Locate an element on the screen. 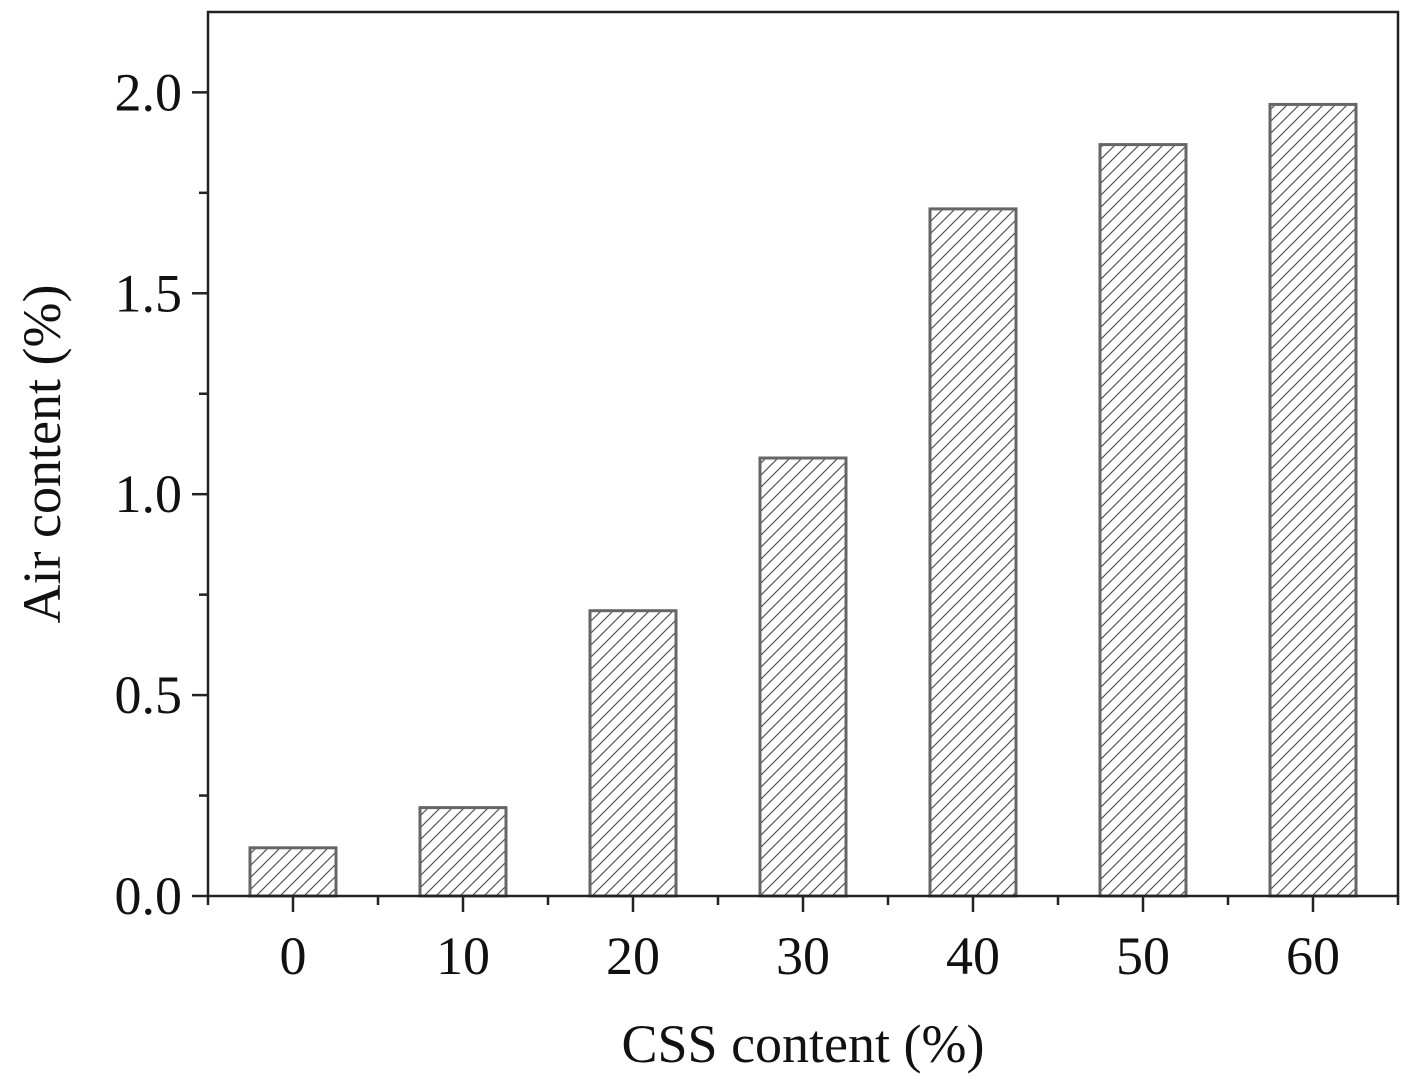  y-axis: 0.0 0.5 1.0 1.5 2.0 is located at coordinates (161, 494).